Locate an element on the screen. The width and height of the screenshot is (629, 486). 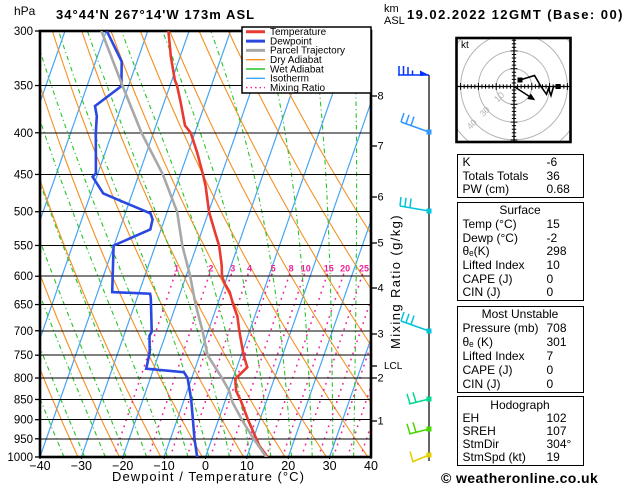
table-row: PW (cm) 0.68 is located at coordinates (520, 189).